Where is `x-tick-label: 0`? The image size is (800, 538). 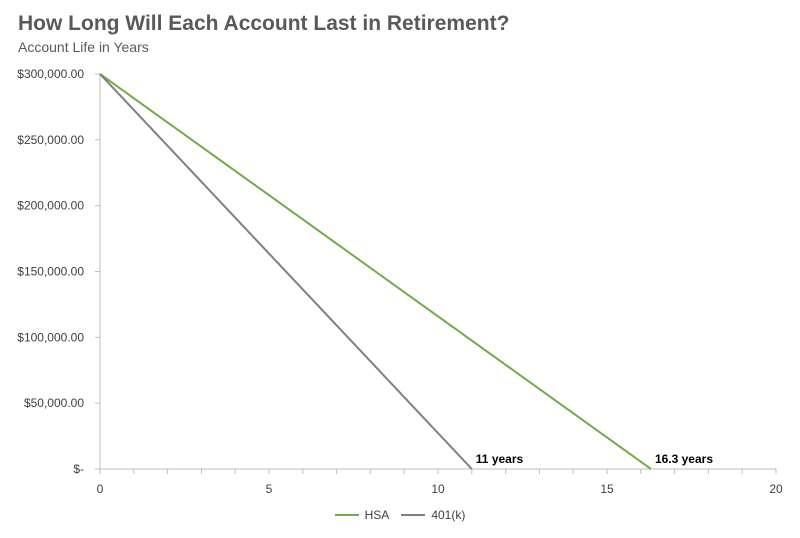 x-tick-label: 0 is located at coordinates (100, 489).